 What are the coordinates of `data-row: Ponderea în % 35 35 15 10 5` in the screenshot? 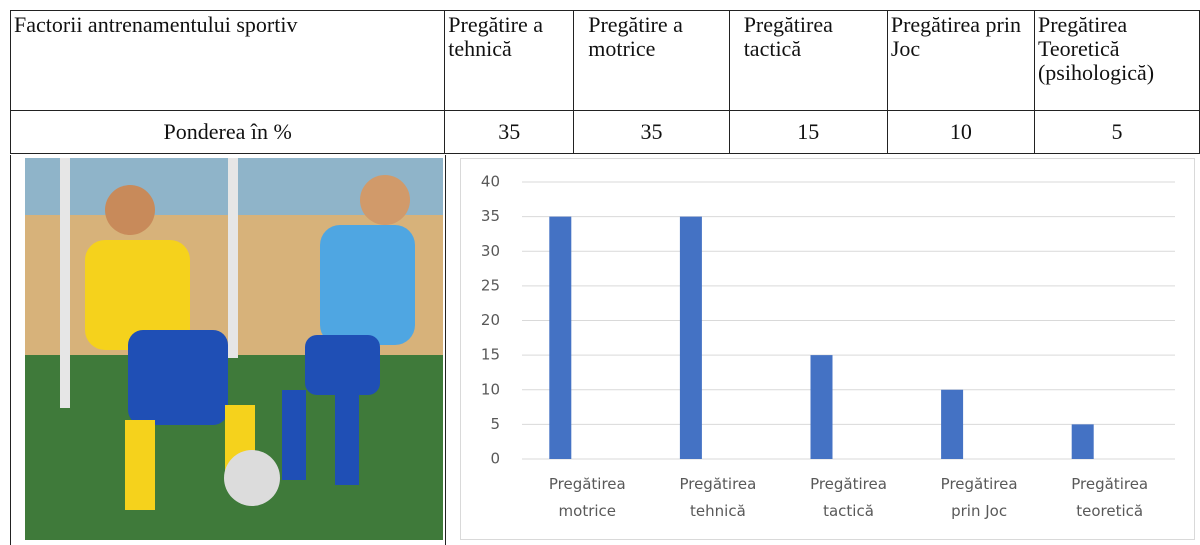 It's located at (604, 132).